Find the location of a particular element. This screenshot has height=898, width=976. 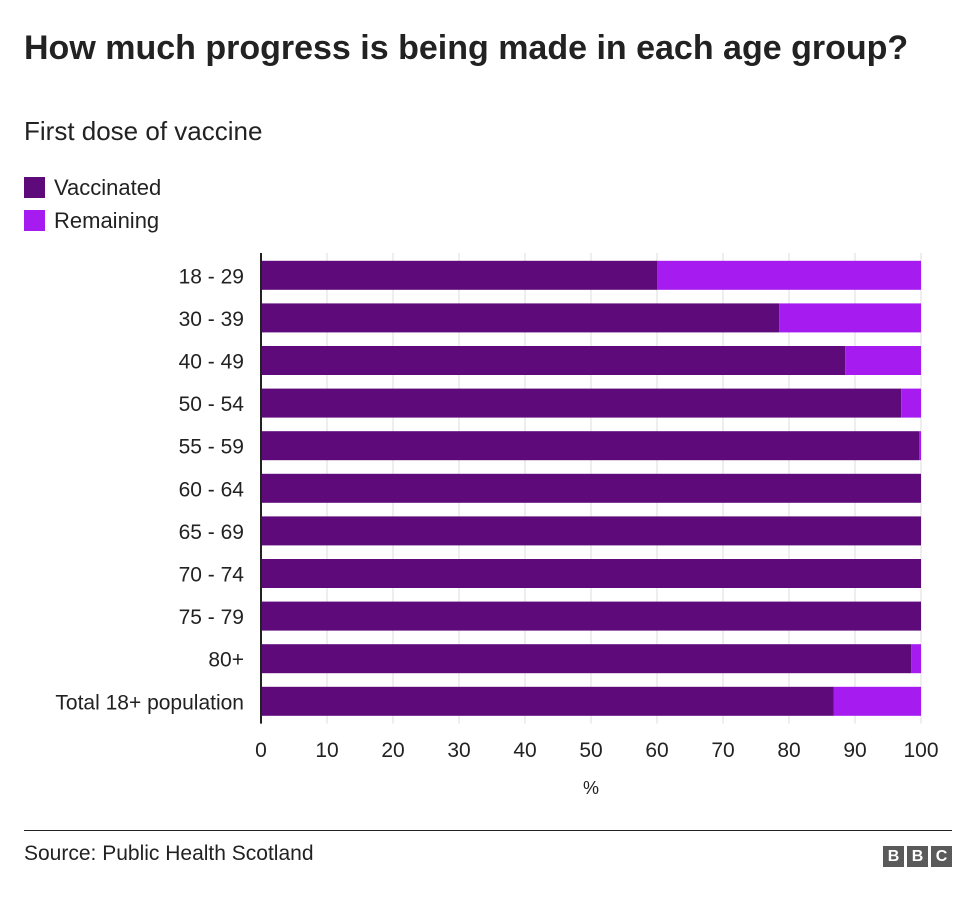

chart-subtitle: First dose of vaccine is located at coordinates (143, 131).